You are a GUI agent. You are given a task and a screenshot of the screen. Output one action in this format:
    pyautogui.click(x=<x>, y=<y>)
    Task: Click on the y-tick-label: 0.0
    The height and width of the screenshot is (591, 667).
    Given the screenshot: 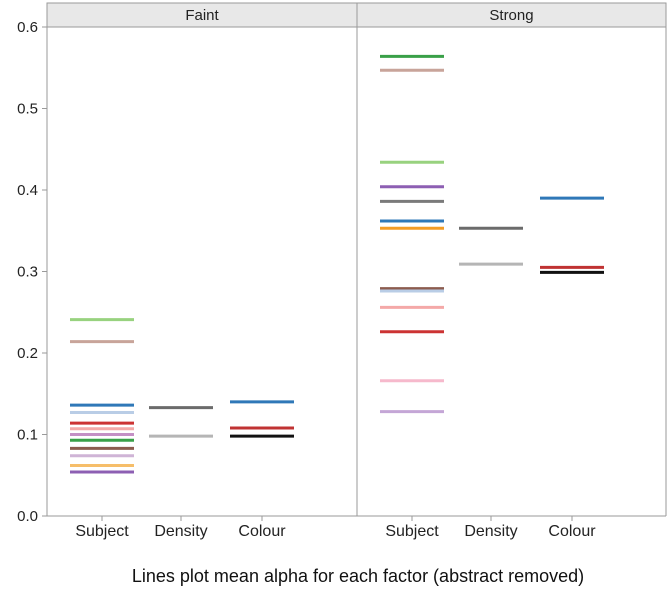 What is the action you would take?
    pyautogui.click(x=27, y=516)
    